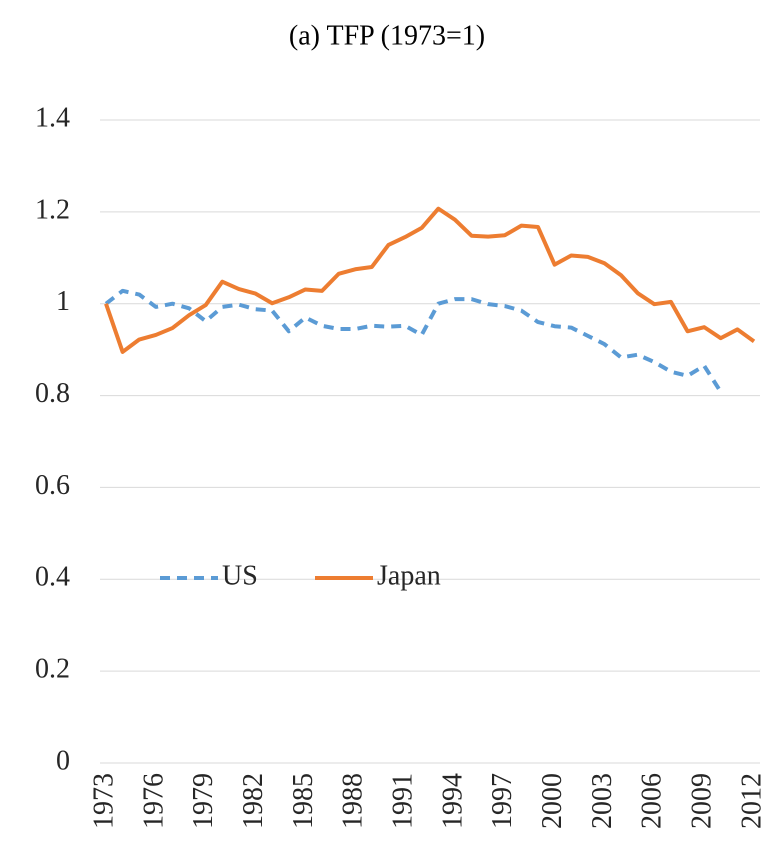 The image size is (774, 849). What do you see at coordinates (751, 801) in the screenshot?
I see `x-tick-label: 2012` at bounding box center [751, 801].